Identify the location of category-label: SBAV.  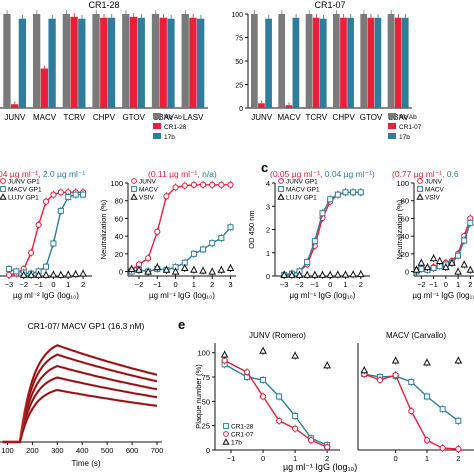
(398, 117).